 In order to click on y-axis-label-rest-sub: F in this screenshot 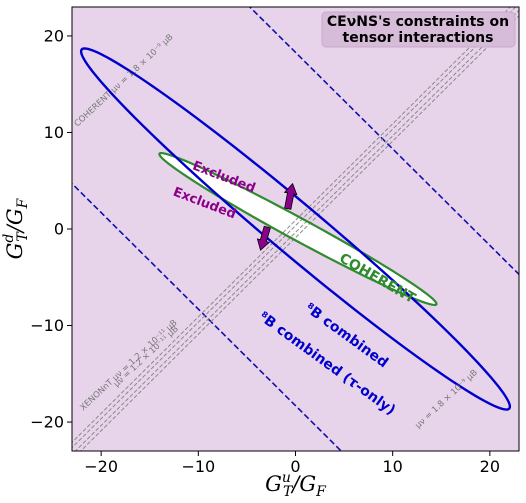, I will do `click(23, 203)`.